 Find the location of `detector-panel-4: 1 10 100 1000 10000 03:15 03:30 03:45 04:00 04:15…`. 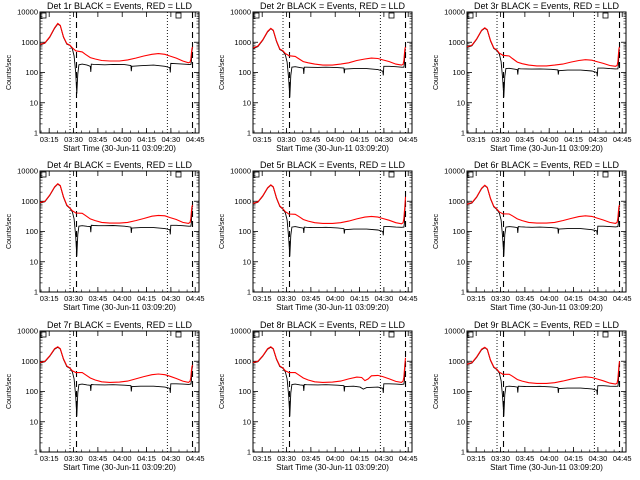

detector-panel-4: 1 10 100 1000 10000 03:15 03:30 03:45 04:00 04:15… is located at coordinates (105, 236).